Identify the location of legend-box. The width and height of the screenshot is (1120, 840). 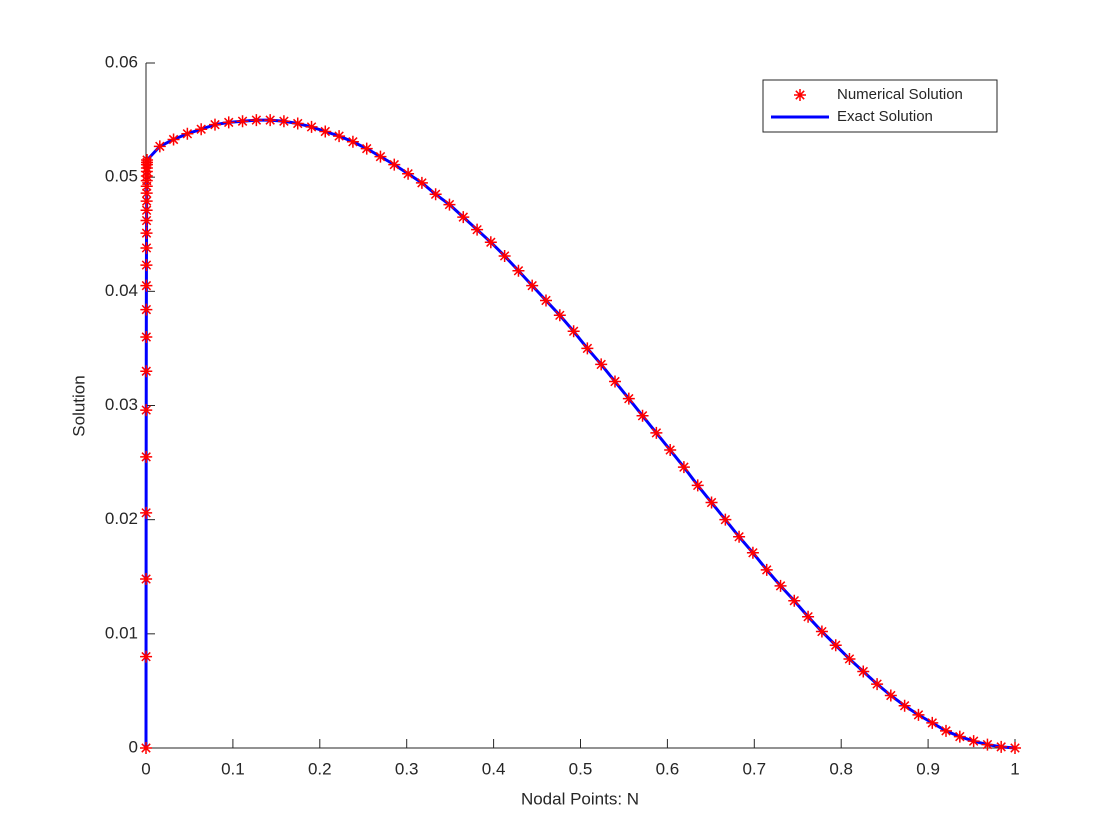
(880, 106).